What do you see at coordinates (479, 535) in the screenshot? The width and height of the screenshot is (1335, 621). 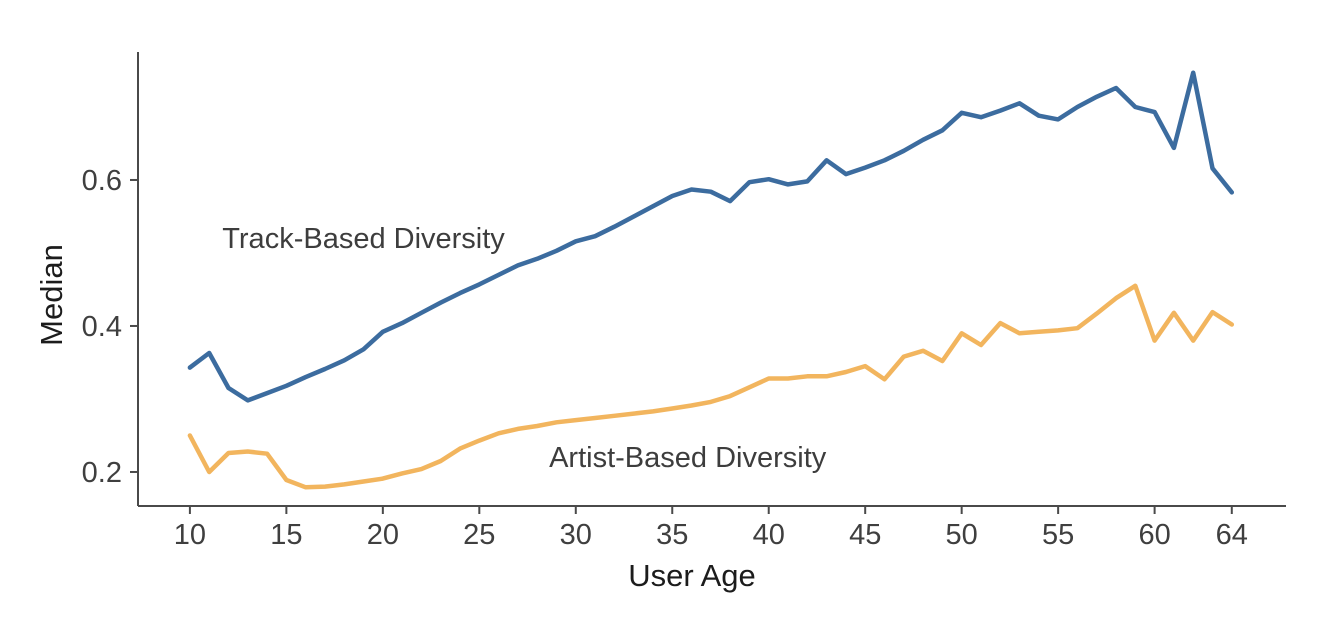 I see `x-tick-label: 25` at bounding box center [479, 535].